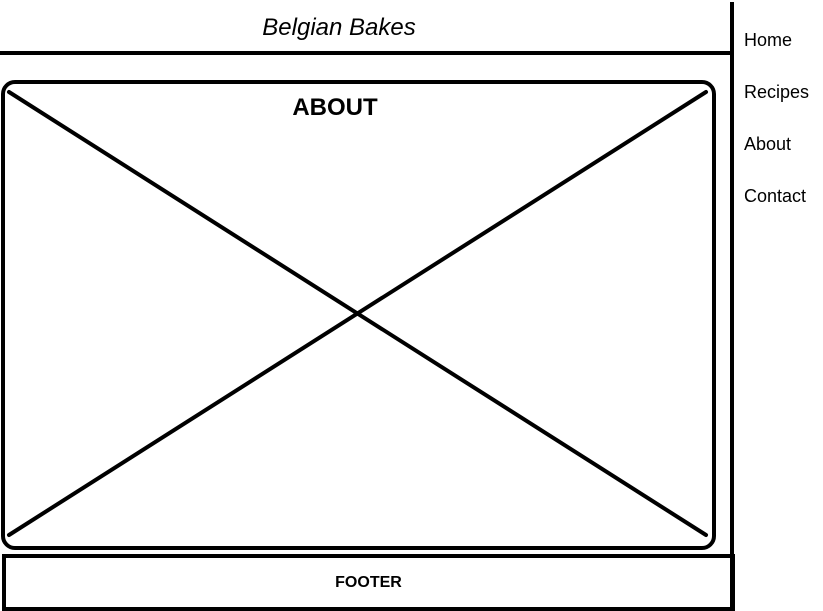  I want to click on nav-item-home: Home, so click(768, 40).